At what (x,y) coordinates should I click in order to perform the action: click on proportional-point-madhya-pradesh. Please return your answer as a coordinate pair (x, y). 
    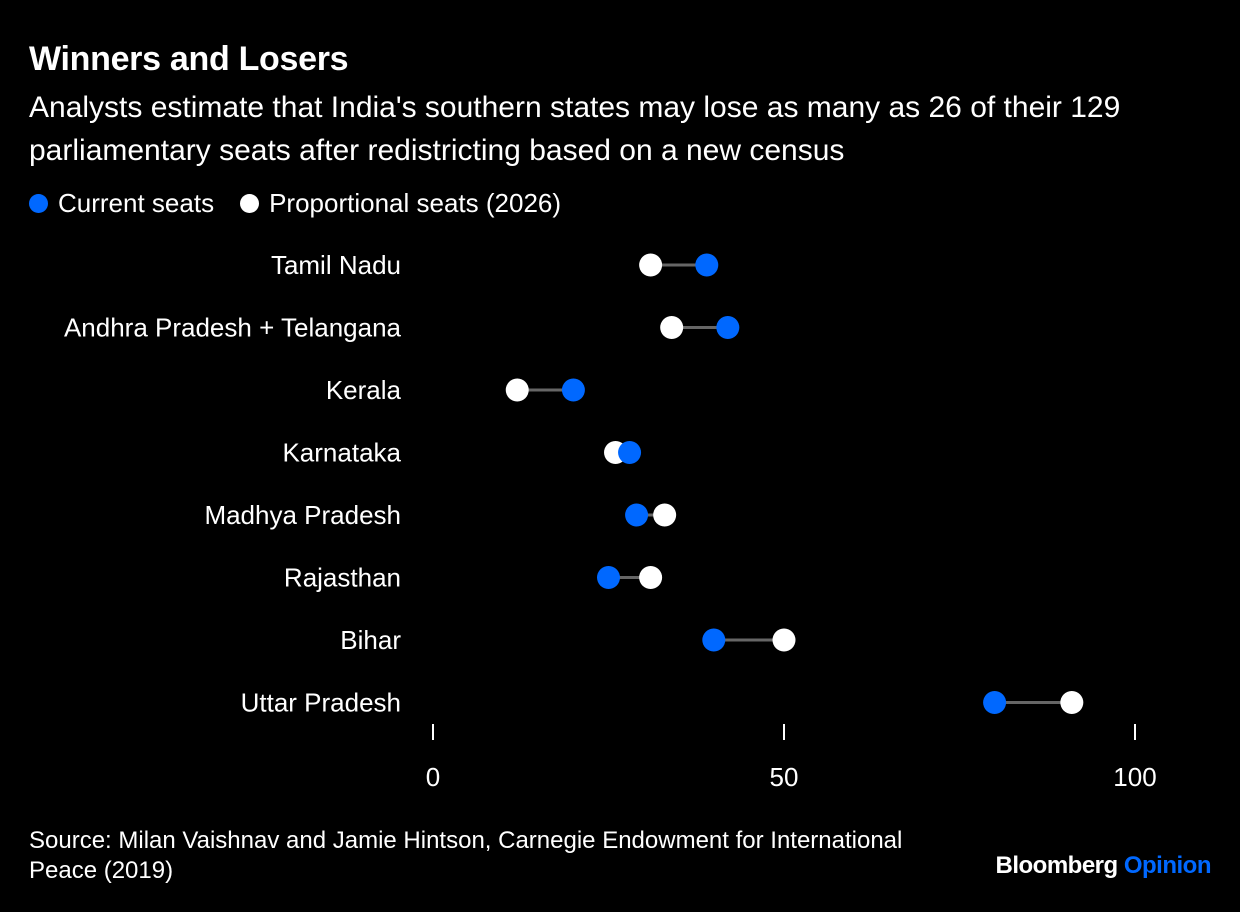
    Looking at the image, I should click on (665, 515).